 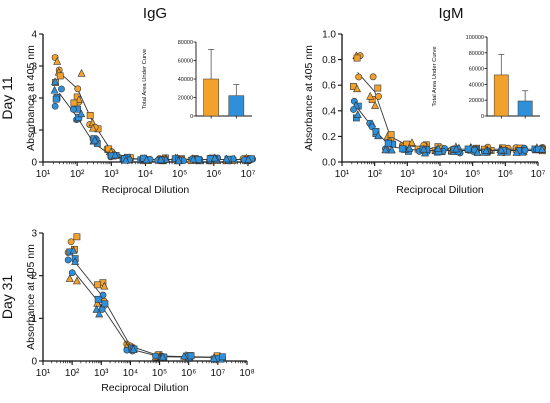 I want to click on y-tick-label: 0.0, so click(x=329, y=163).